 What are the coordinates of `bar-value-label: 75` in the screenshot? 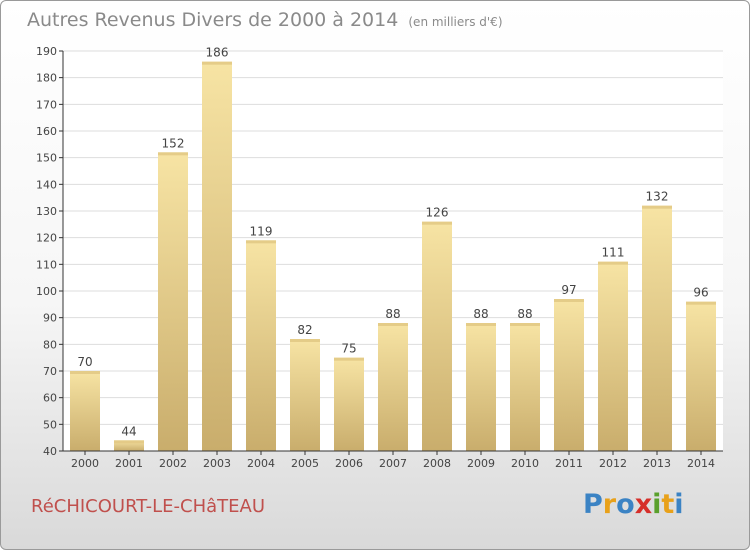 It's located at (348, 349).